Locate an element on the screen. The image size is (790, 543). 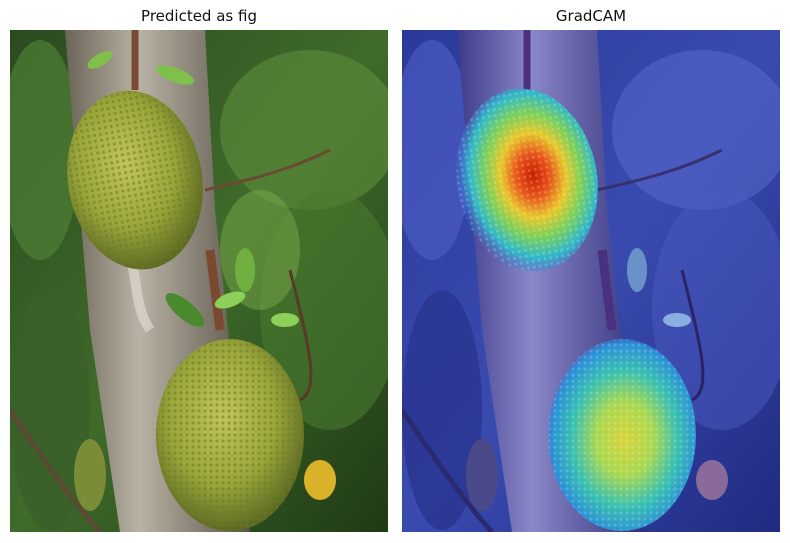
left-panel-title: Predicted as fig is located at coordinates (199, 16).